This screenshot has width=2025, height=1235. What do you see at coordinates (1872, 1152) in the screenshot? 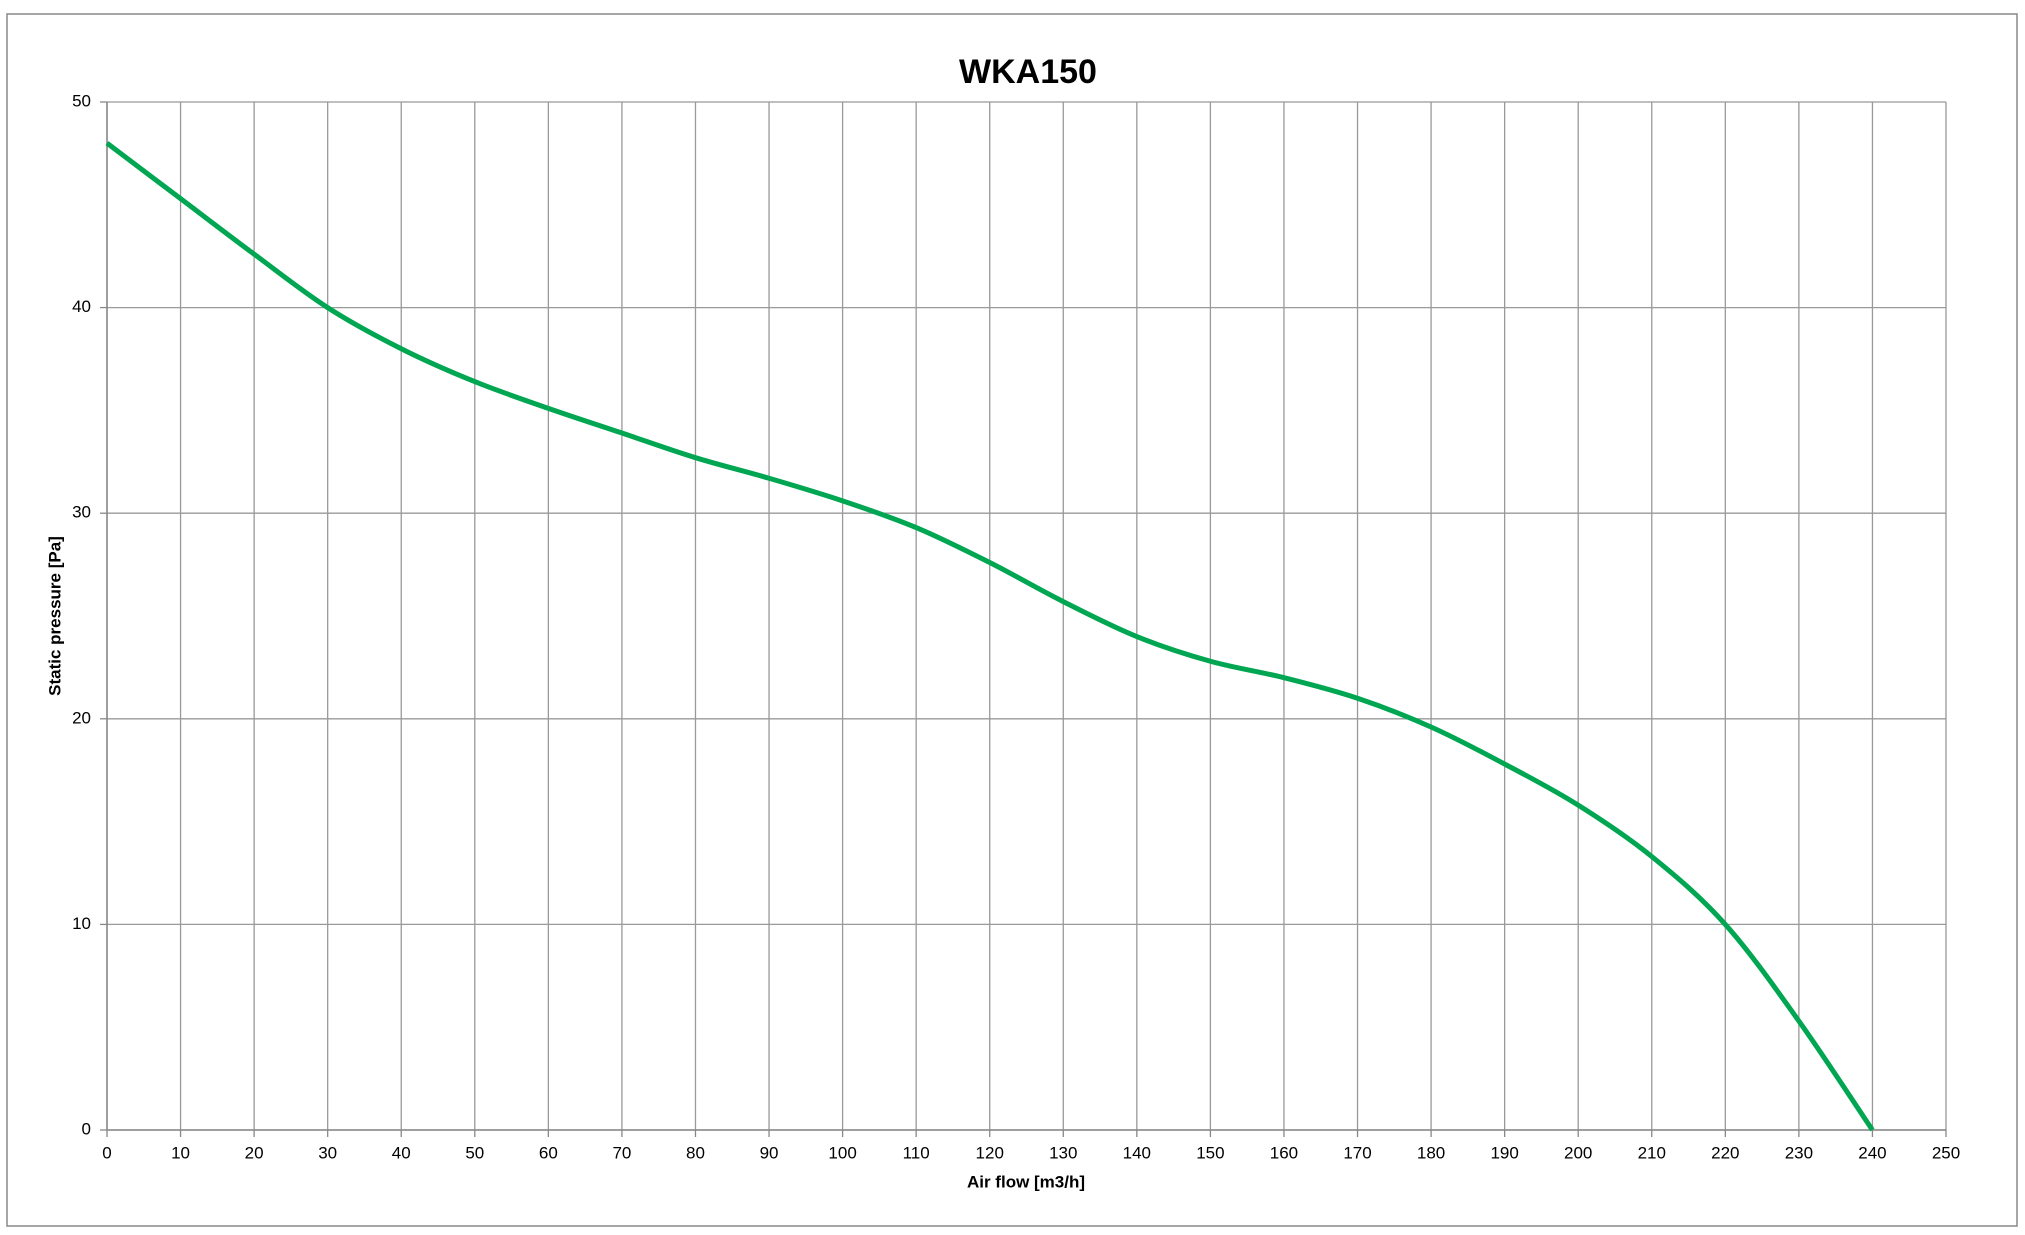
I see `x-tick-label: 240` at bounding box center [1872, 1152].